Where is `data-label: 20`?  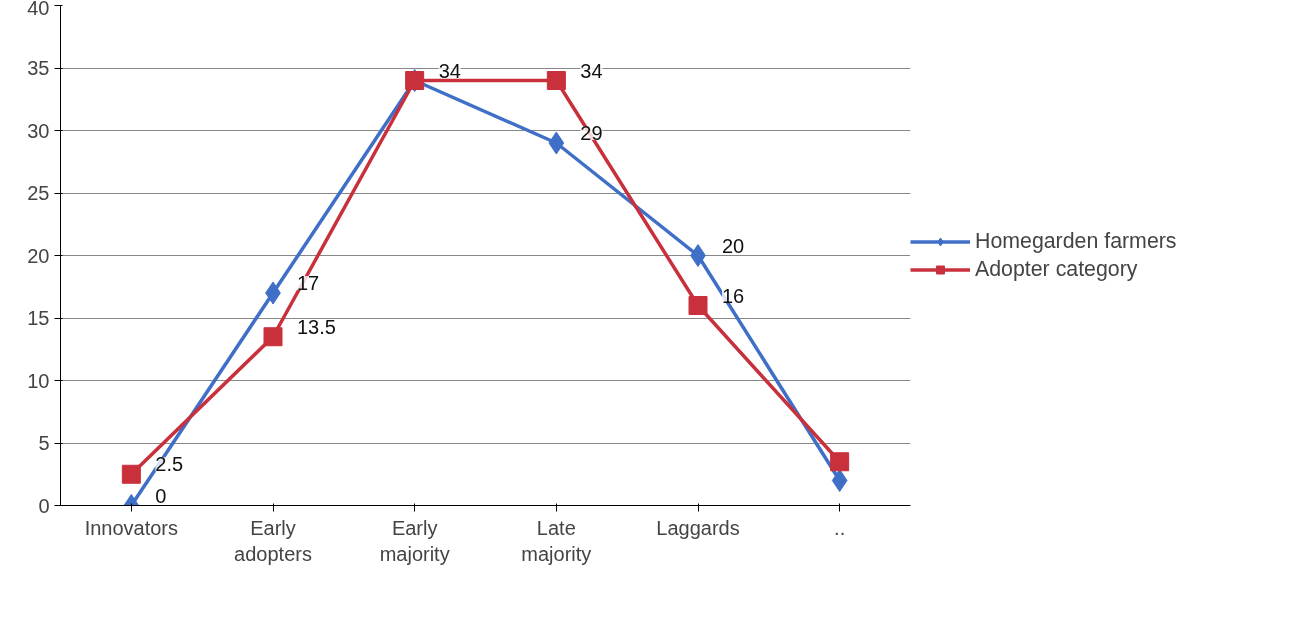
data-label: 20 is located at coordinates (733, 245).